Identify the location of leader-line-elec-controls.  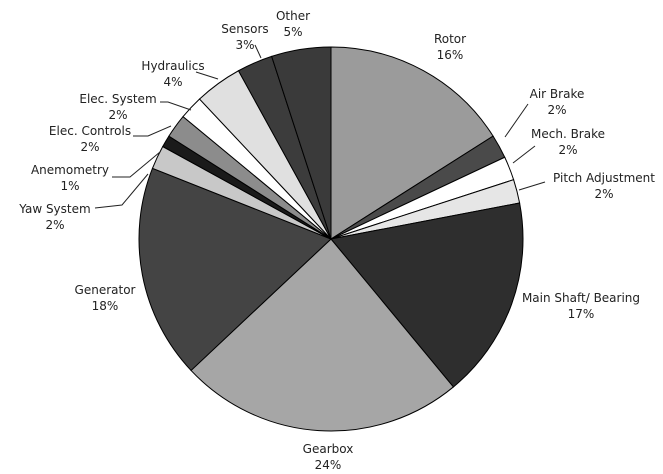
(152, 131).